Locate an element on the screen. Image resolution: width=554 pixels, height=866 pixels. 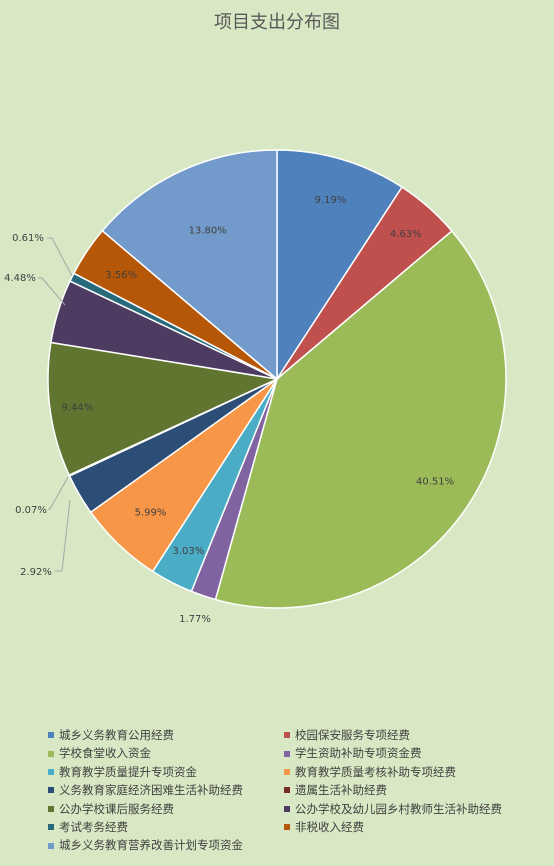
legend-item: 城乡义务教育营养改善计划专项资金 is located at coordinates (166, 845).